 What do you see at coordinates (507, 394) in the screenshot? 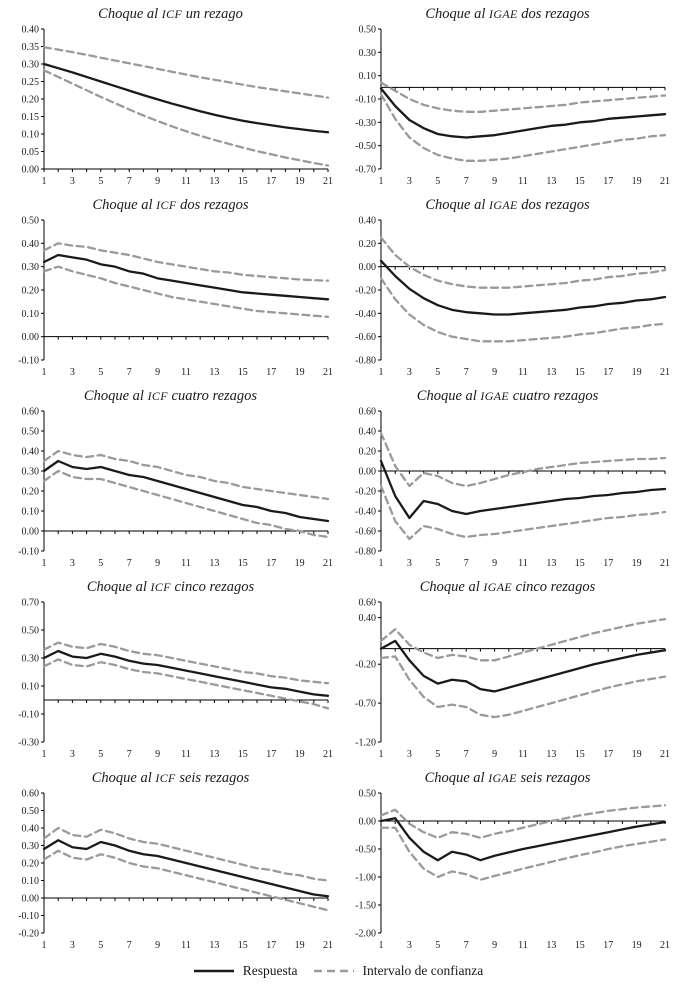
I see `chart-title: Choque al IGAE cuatro rezagos` at bounding box center [507, 394].